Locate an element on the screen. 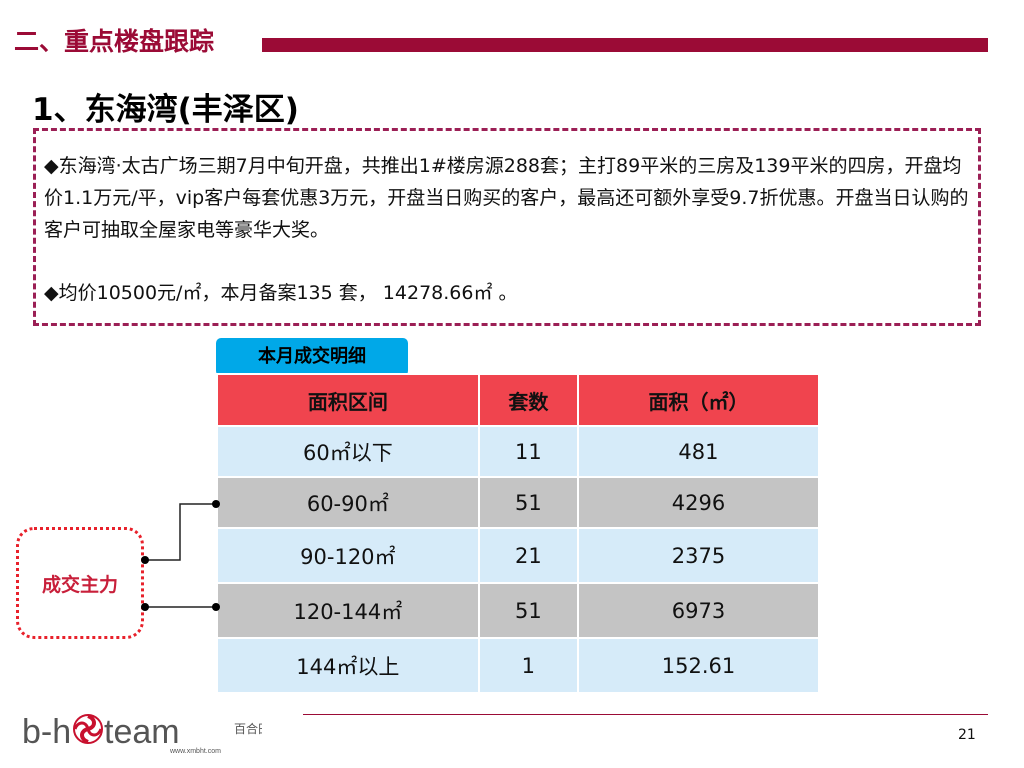 This screenshot has width=1024, height=768. column-header-area: 面积（㎡） is located at coordinates (698, 400).